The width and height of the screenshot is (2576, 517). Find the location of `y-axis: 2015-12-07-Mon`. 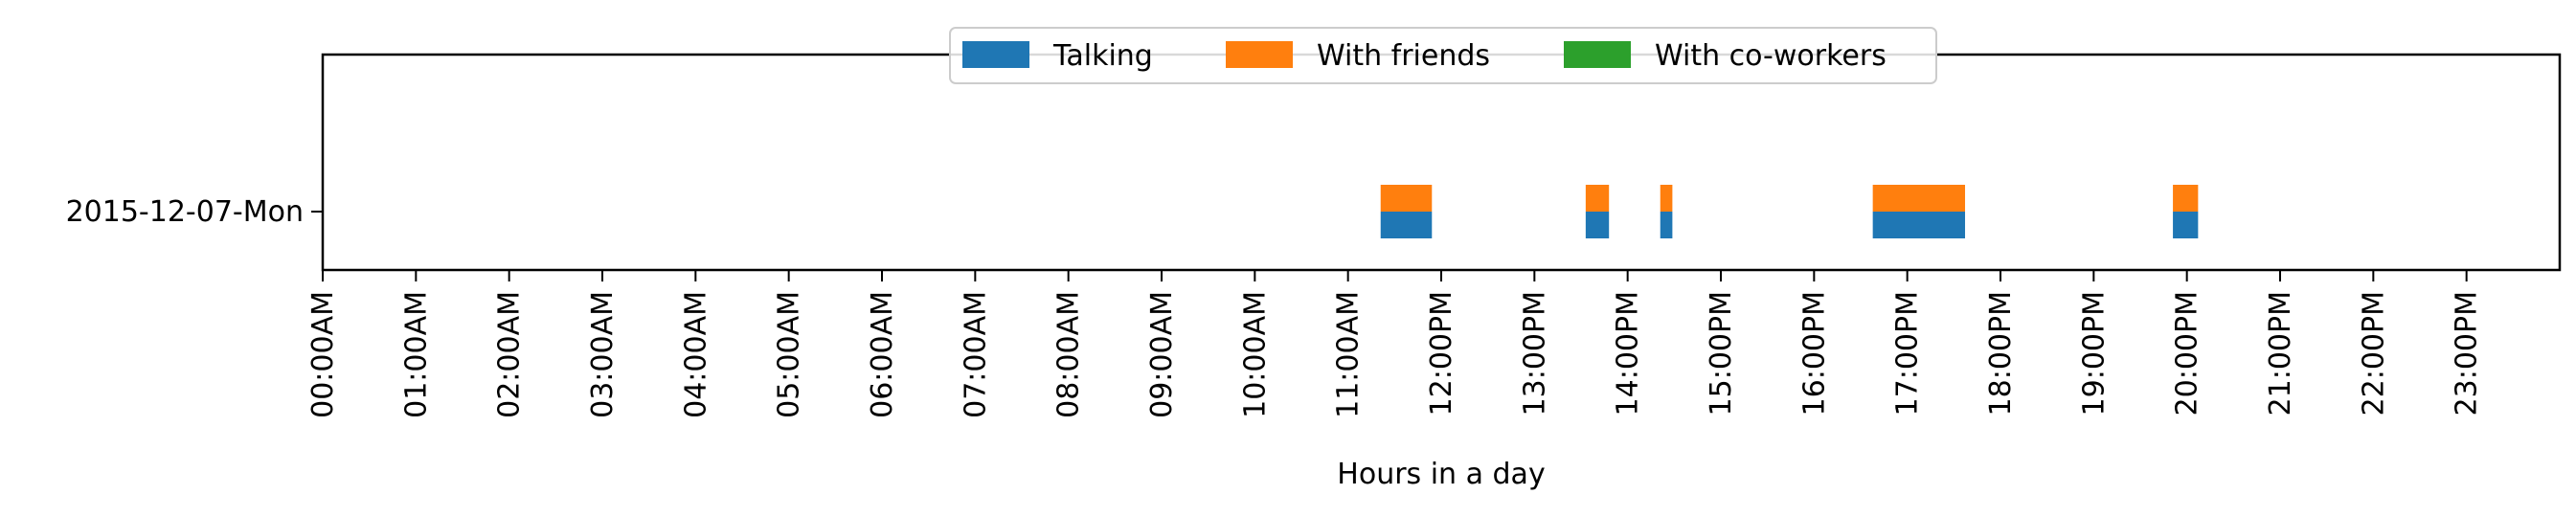

y-axis: 2015-12-07-Mon is located at coordinates (194, 212).